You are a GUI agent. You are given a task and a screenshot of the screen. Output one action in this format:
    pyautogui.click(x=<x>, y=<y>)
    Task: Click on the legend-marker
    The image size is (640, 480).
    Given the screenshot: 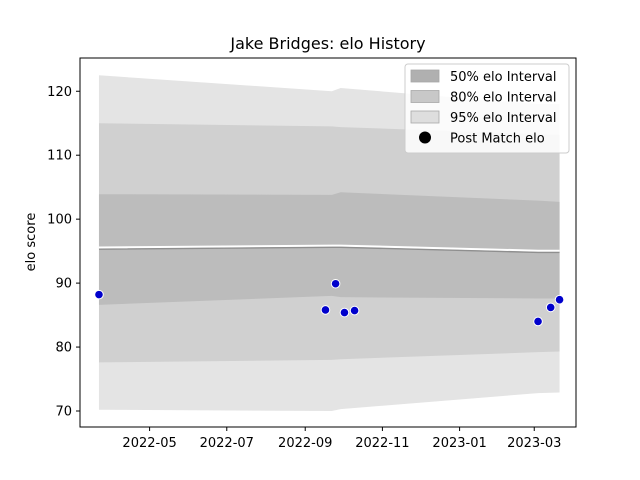 What is the action you would take?
    pyautogui.click(x=425, y=137)
    